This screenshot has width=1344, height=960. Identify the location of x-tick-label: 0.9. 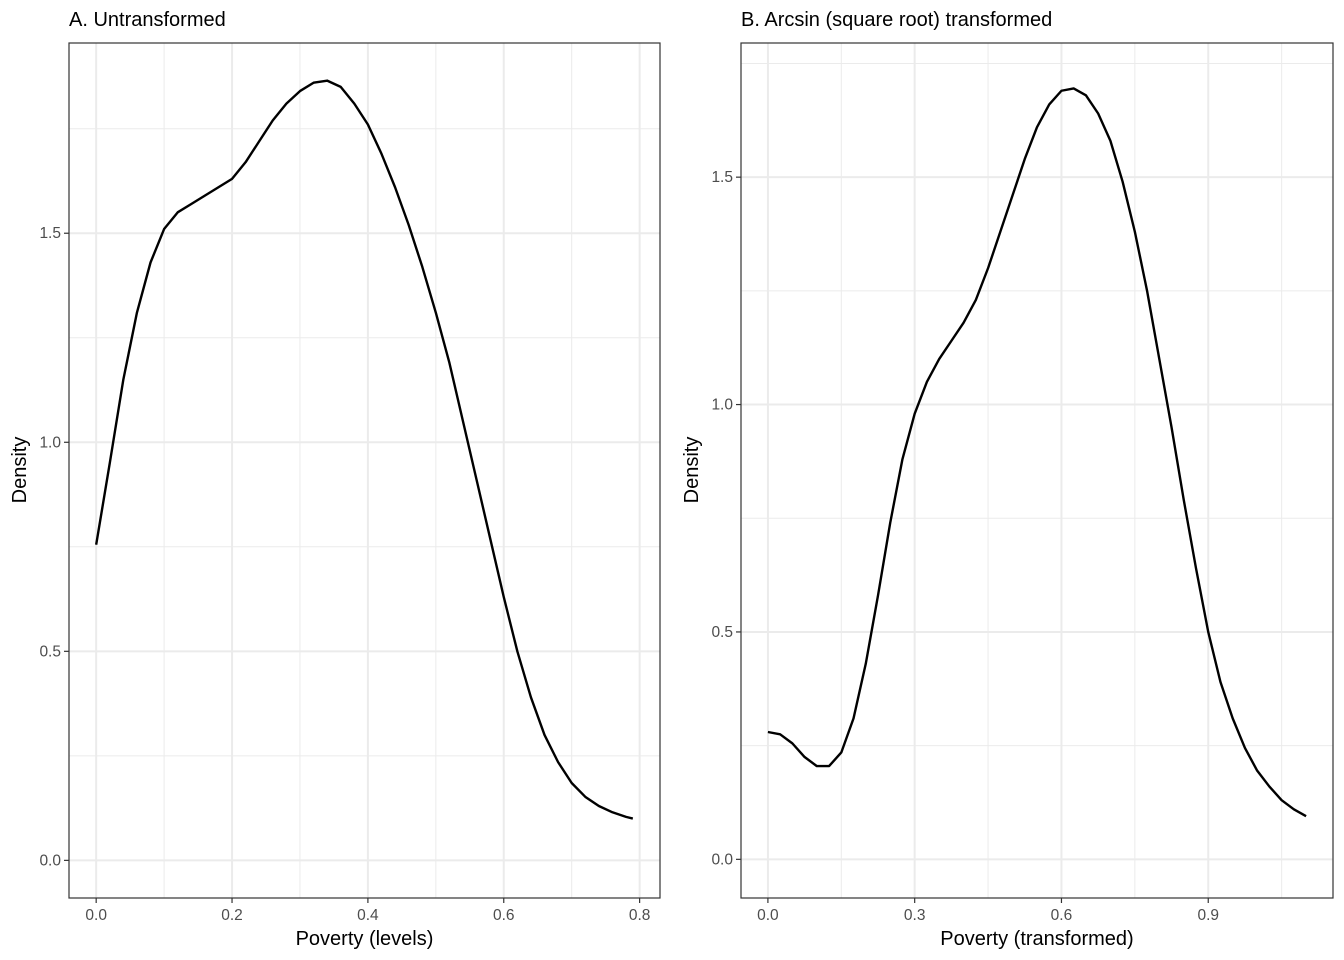
(1208, 915).